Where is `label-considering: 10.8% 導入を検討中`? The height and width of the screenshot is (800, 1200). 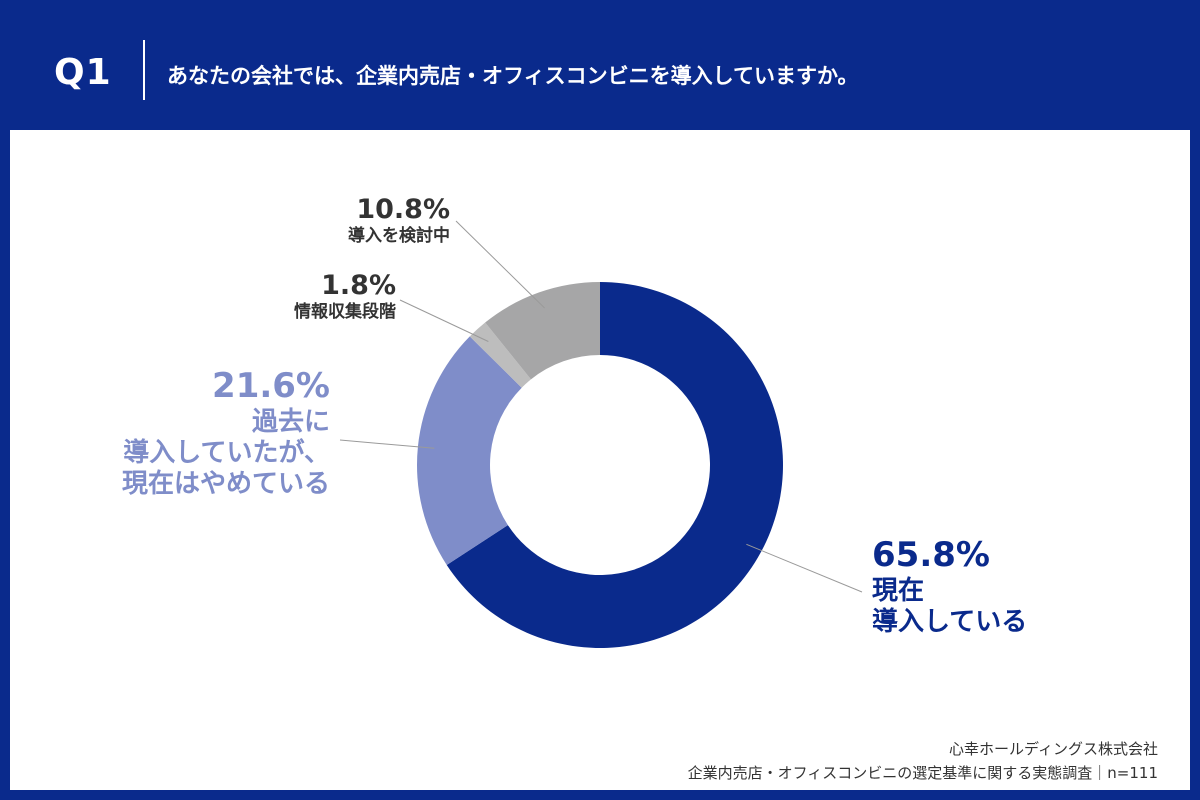
label-considering: 10.8% 導入を検討中 is located at coordinates (365, 220).